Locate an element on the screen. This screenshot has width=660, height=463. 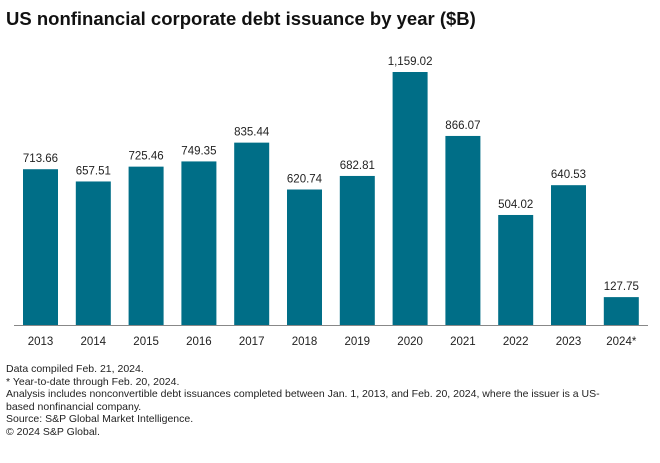
bar-2020 is located at coordinates (410, 198).